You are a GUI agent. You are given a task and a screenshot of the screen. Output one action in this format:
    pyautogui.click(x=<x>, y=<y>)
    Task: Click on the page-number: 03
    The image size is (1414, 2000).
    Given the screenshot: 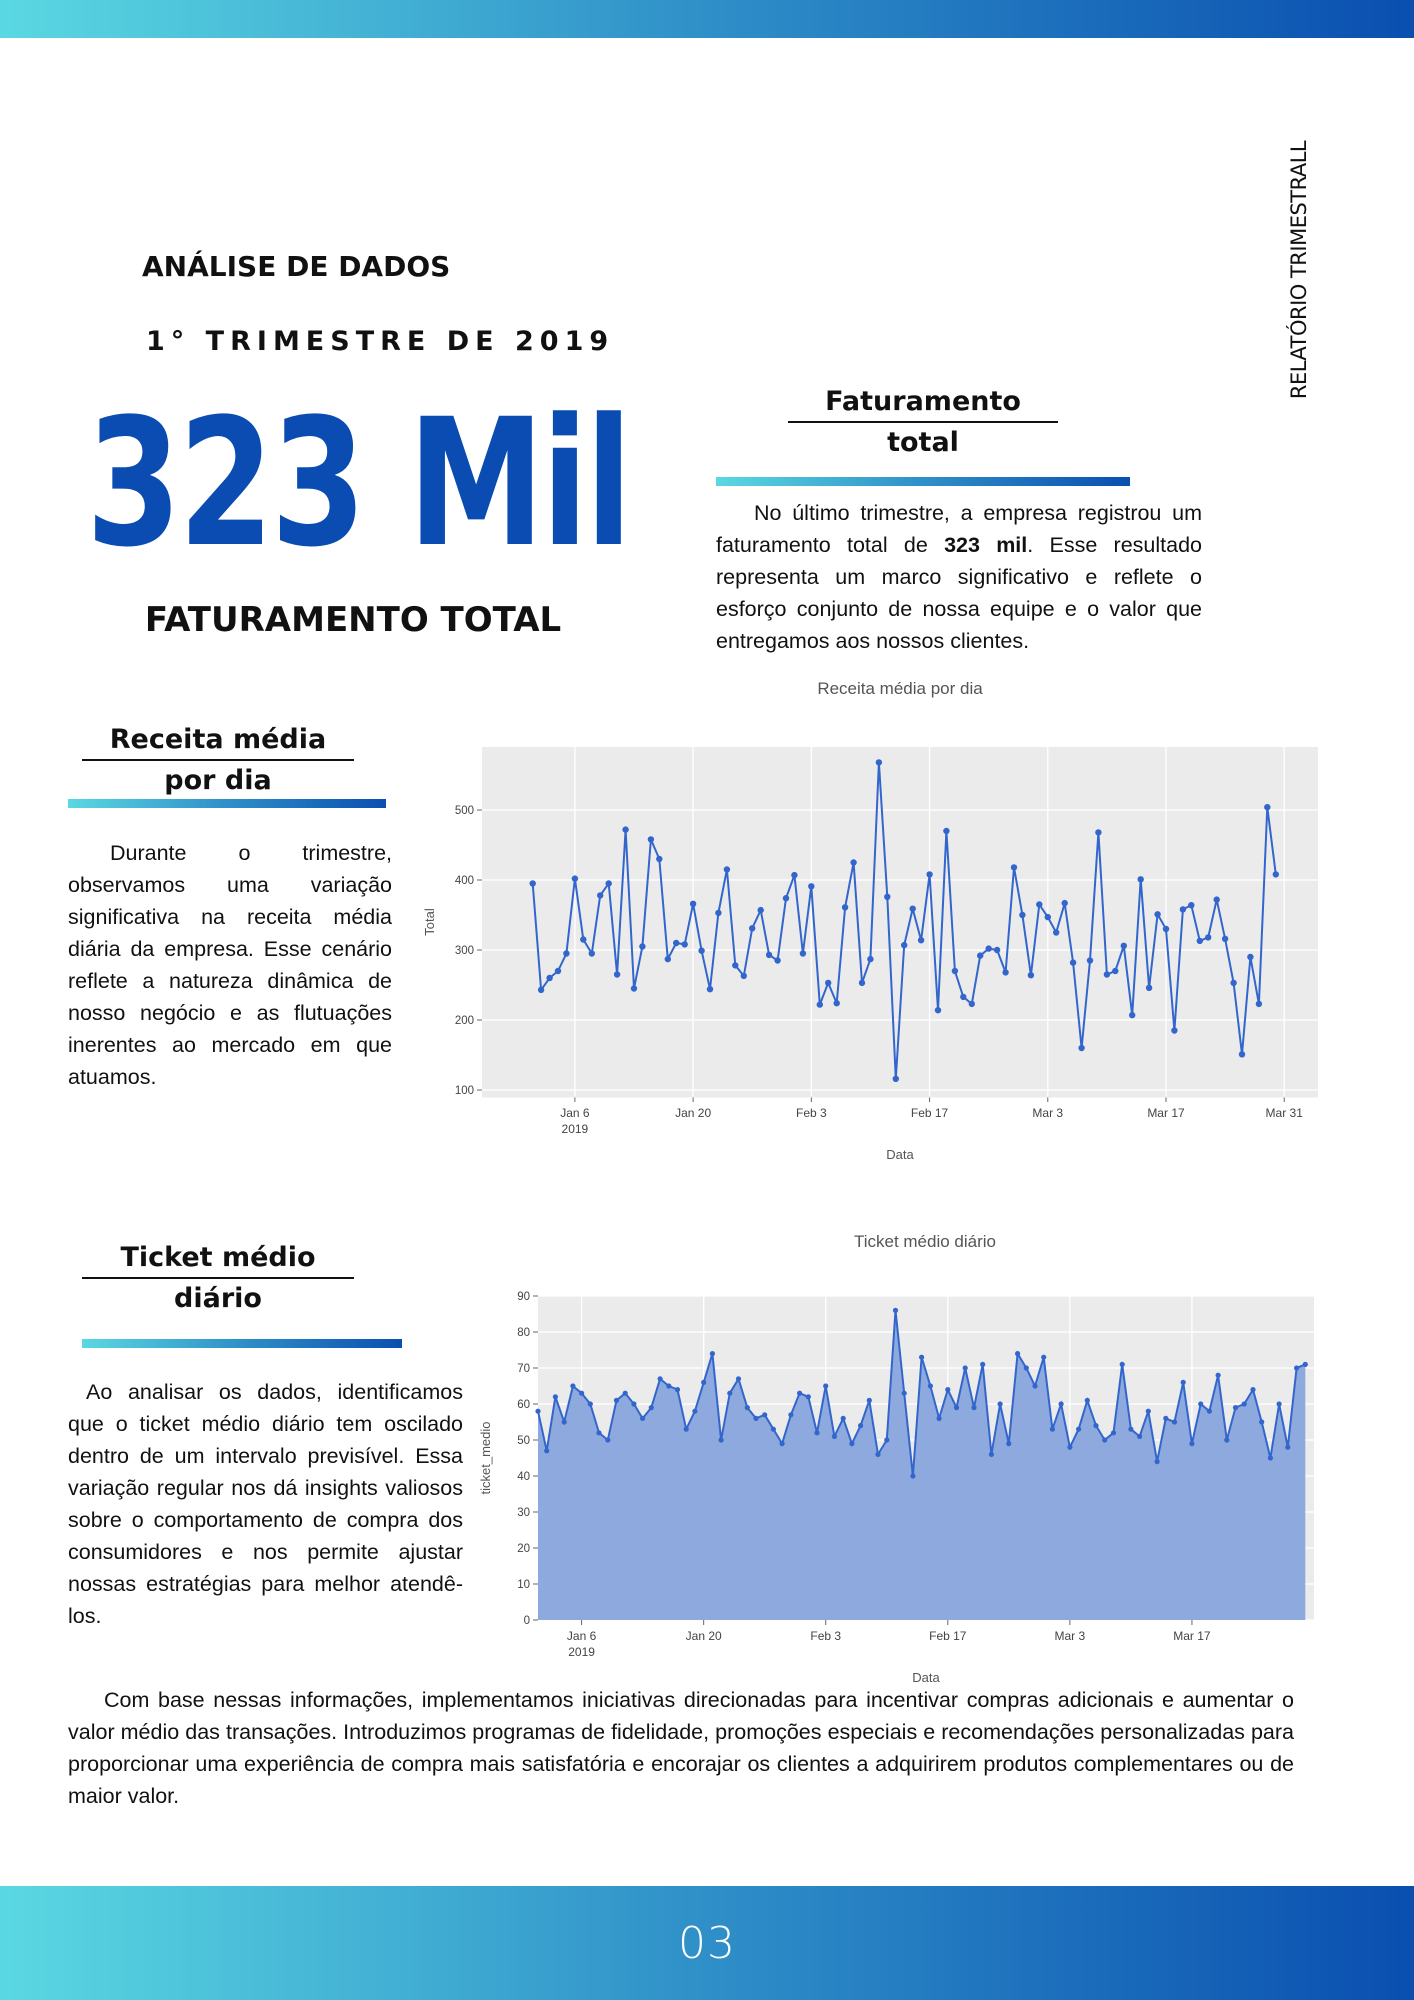 What is the action you would take?
    pyautogui.click(x=707, y=1943)
    